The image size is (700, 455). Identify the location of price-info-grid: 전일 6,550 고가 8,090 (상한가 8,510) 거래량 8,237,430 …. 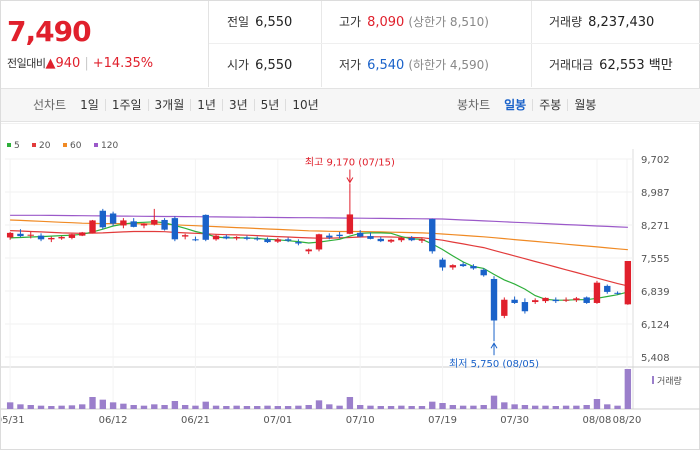
(454, 44).